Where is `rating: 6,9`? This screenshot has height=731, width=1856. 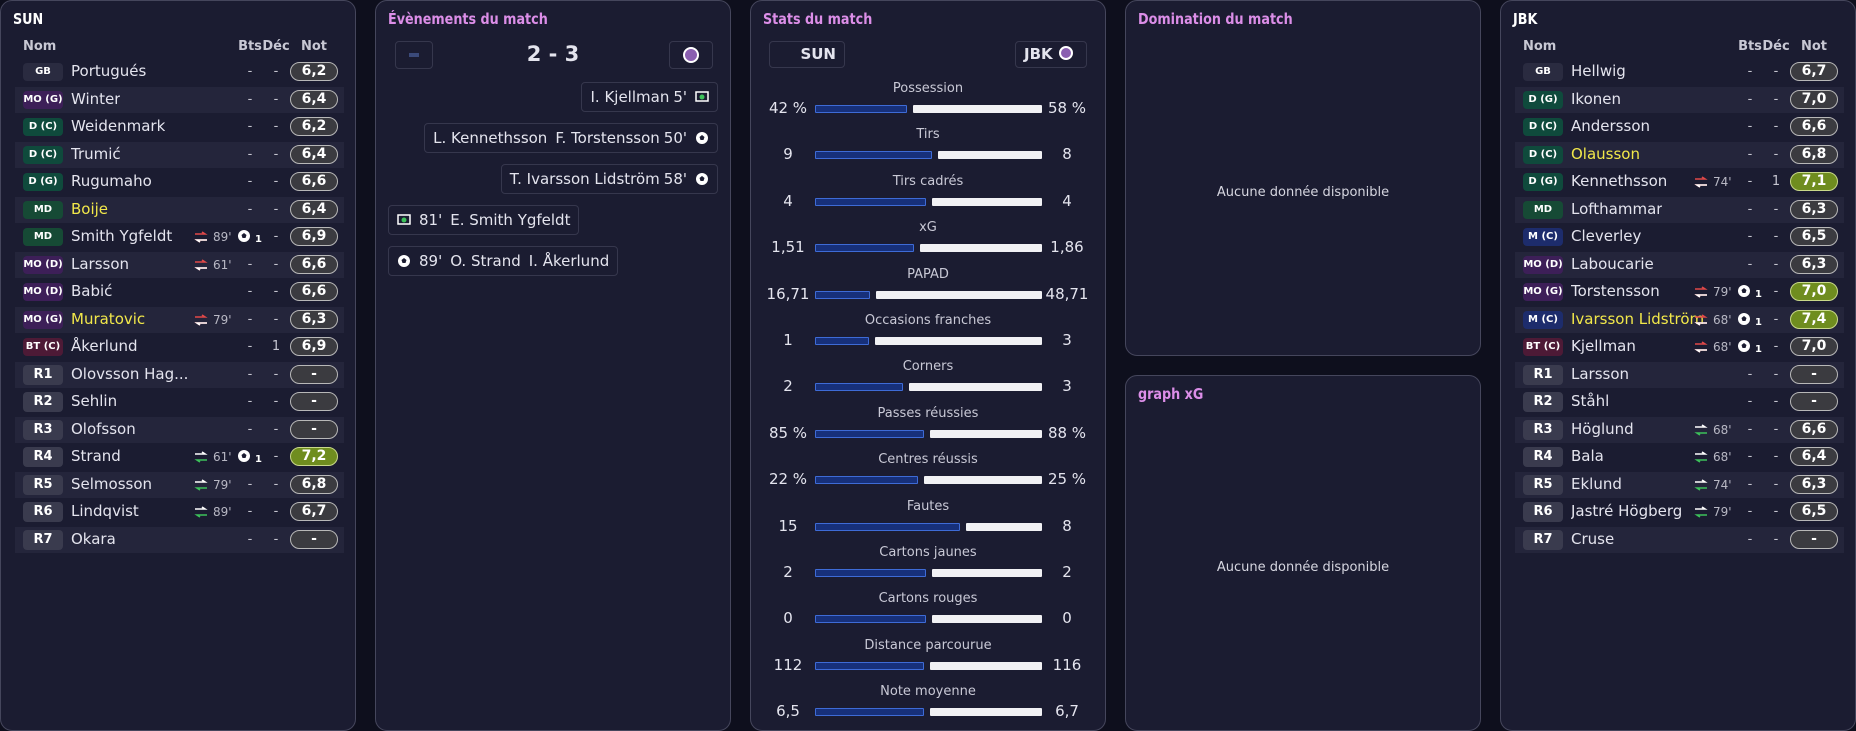
rating: 6,9 is located at coordinates (314, 346).